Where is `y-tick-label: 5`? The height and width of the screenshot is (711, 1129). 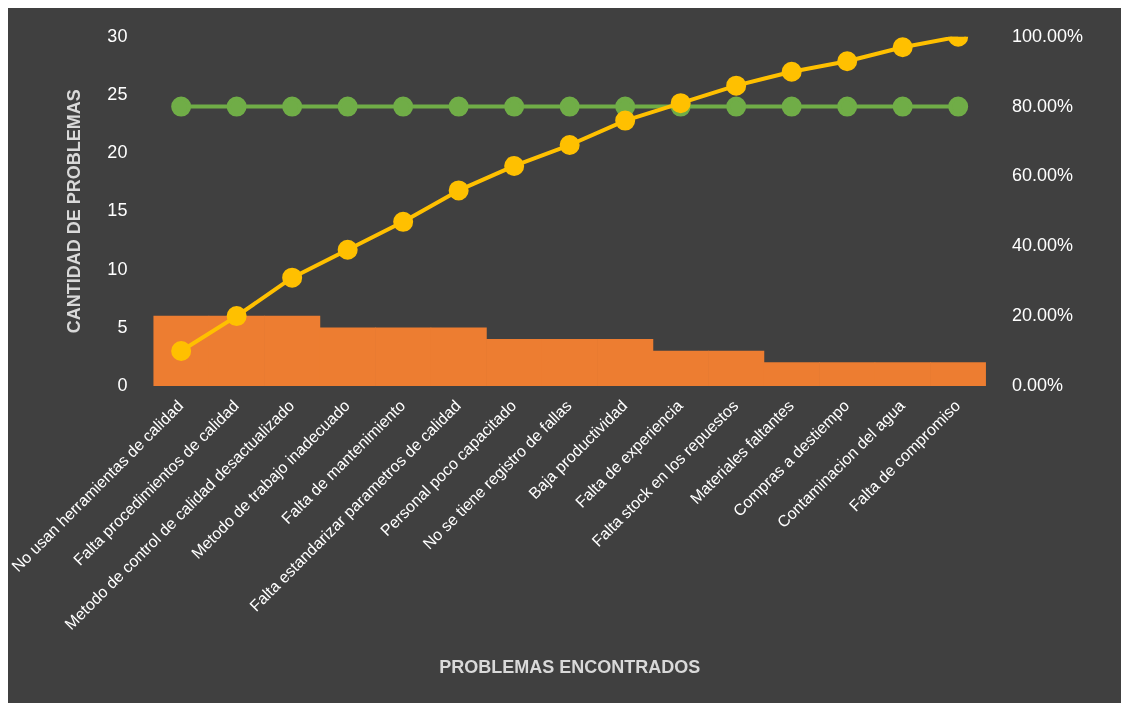 y-tick-label: 5 is located at coordinates (122, 326).